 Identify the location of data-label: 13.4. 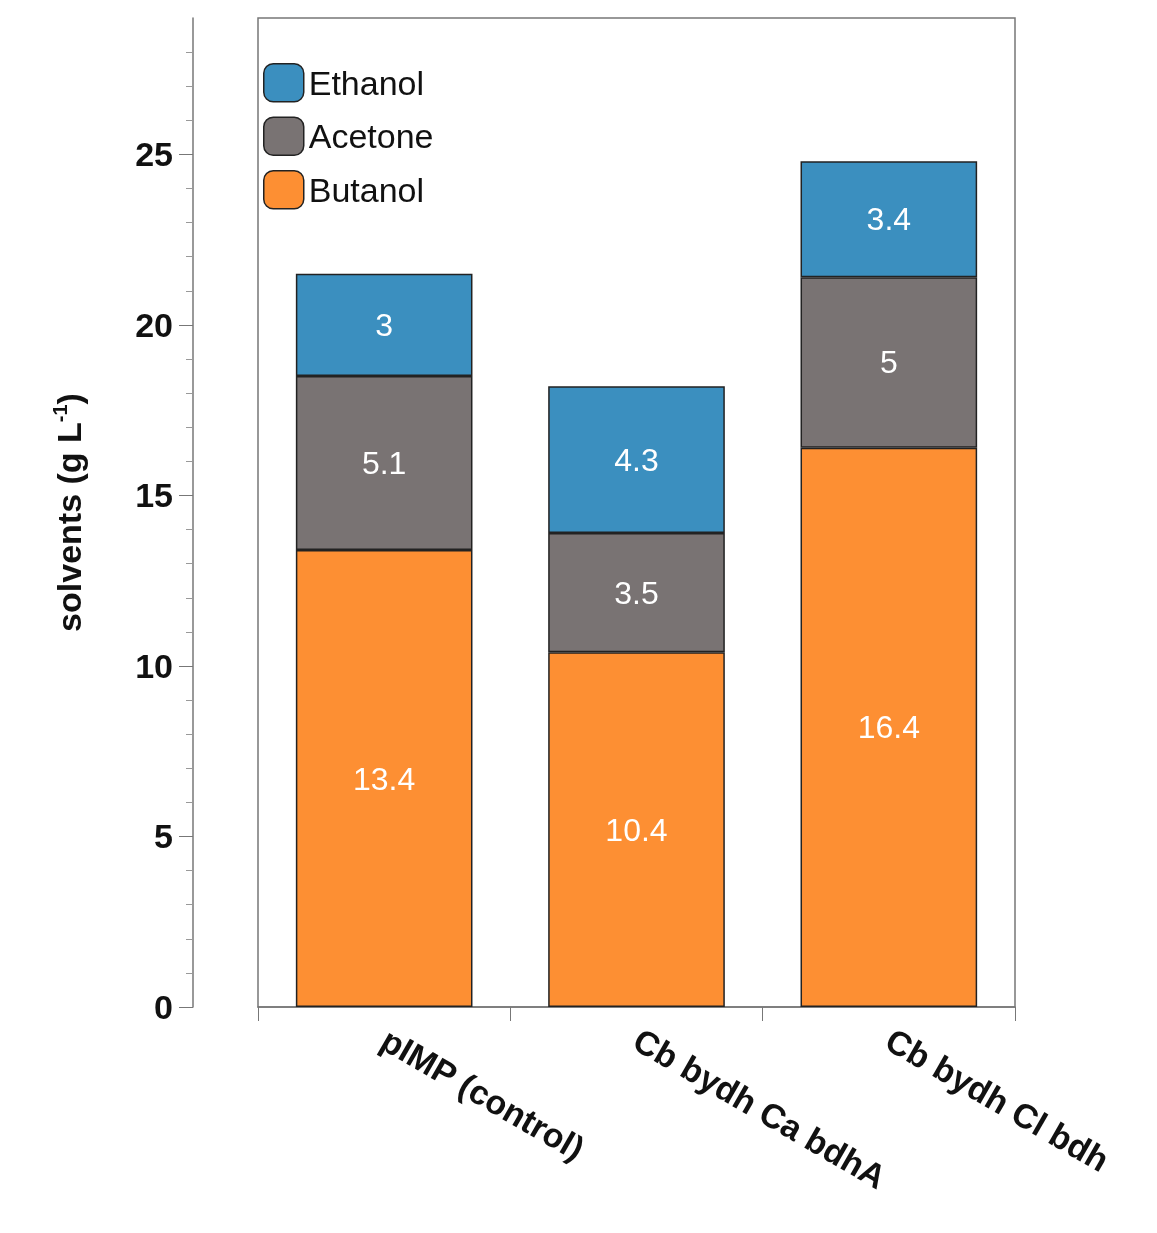
(384, 778).